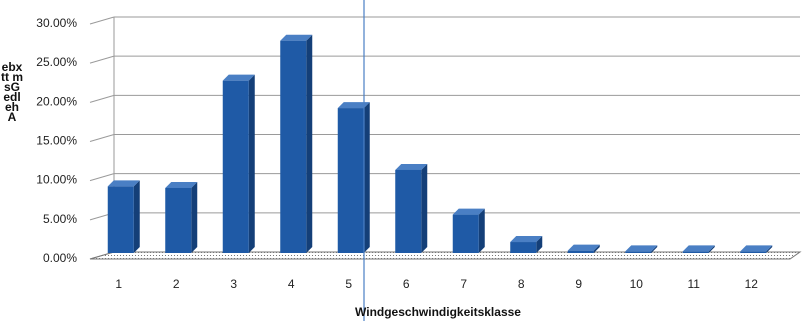 This screenshot has height=321, width=804. Describe the element at coordinates (56, 101) in the screenshot. I see `y-tick-label: 20.00%` at that location.